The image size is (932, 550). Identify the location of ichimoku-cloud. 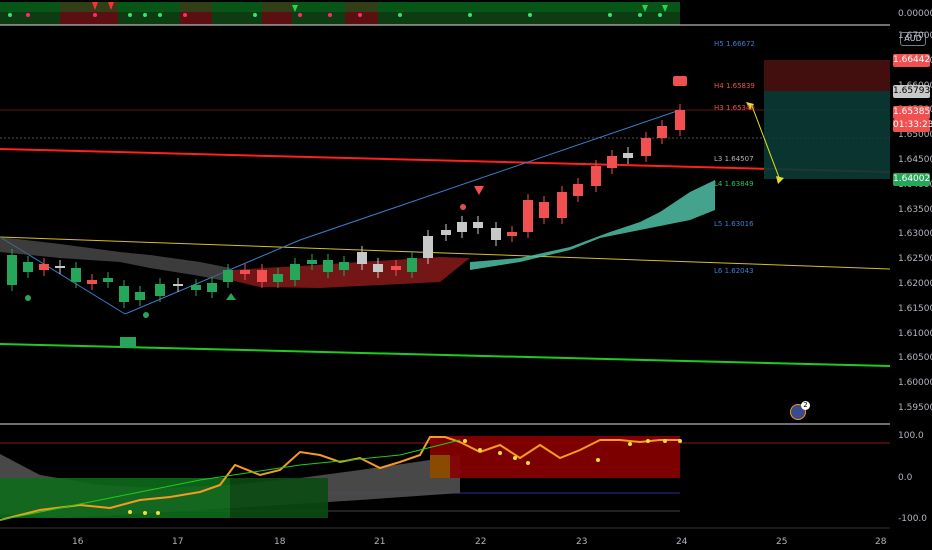
(592, 225).